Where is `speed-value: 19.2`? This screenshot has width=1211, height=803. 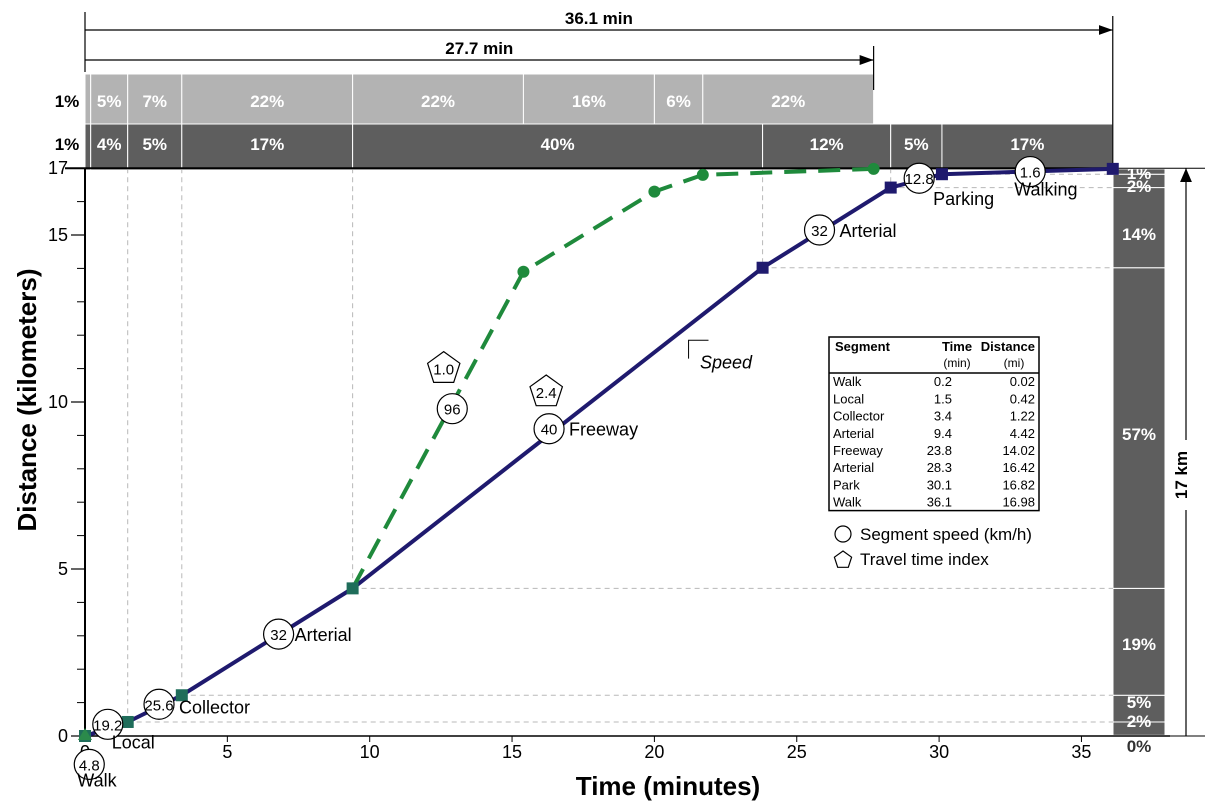
speed-value: 19.2 is located at coordinates (107, 725).